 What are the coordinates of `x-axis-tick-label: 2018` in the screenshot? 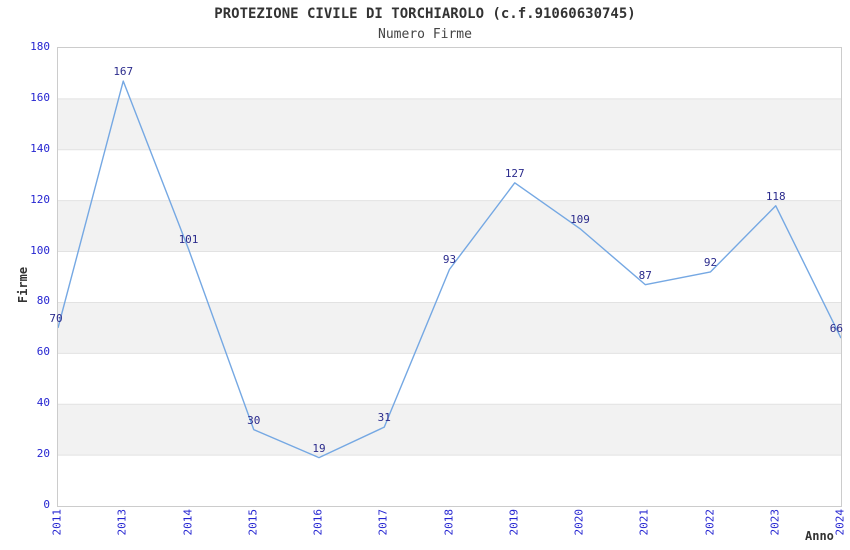 It's located at (448, 522).